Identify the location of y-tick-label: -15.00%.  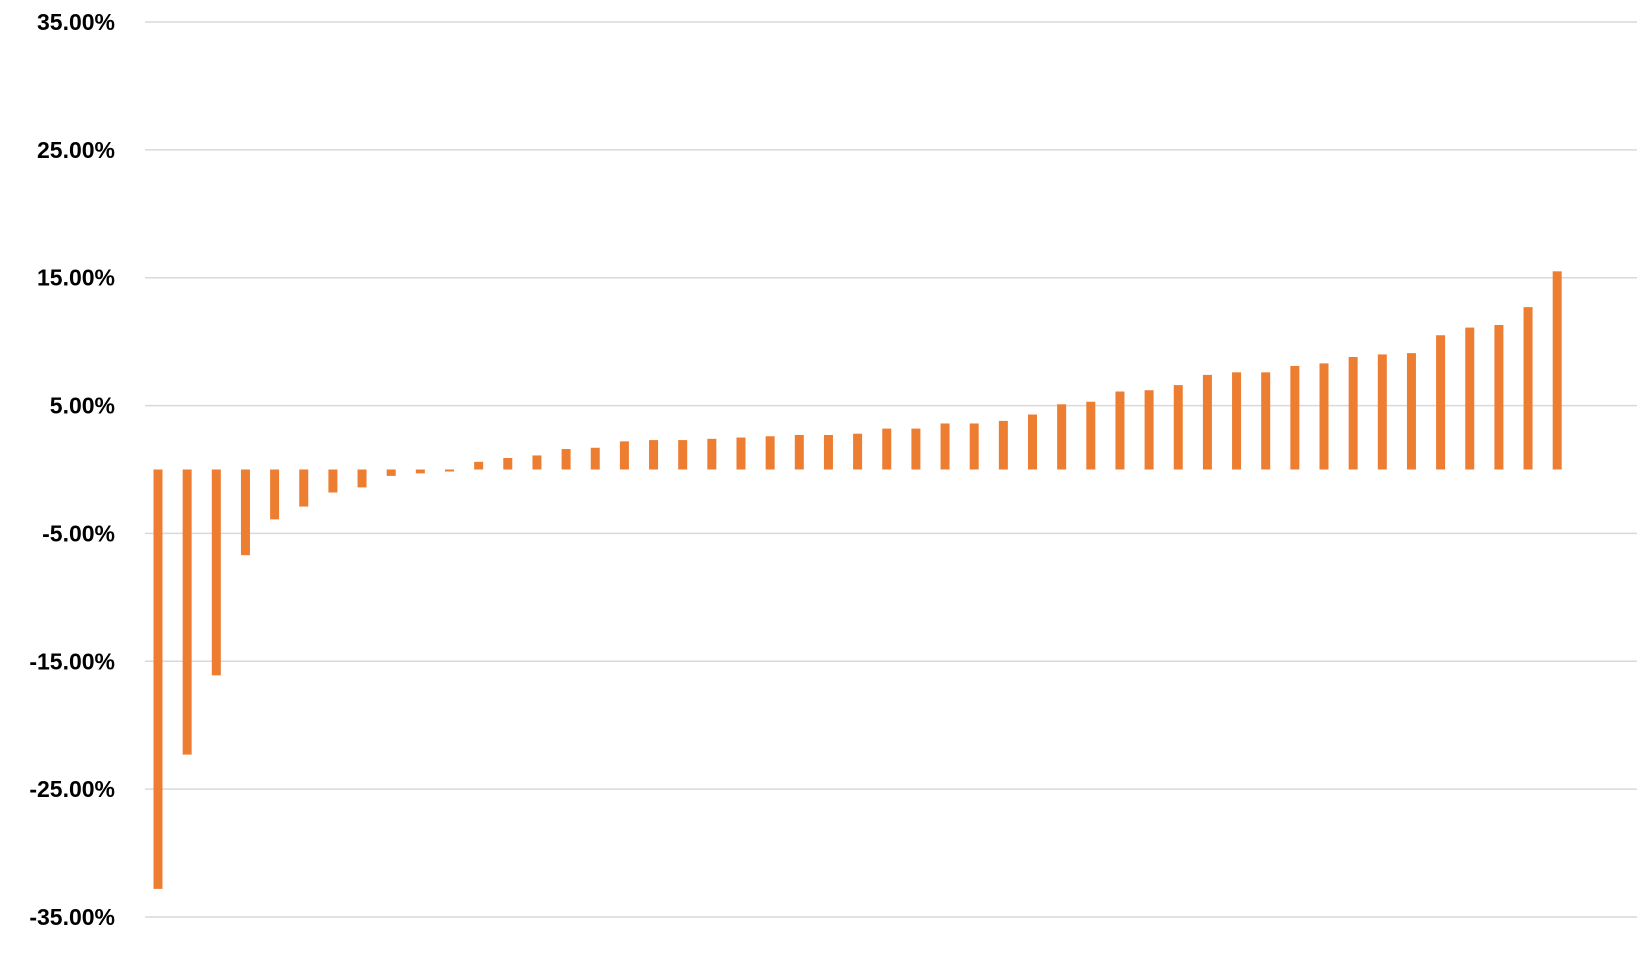
(72, 661).